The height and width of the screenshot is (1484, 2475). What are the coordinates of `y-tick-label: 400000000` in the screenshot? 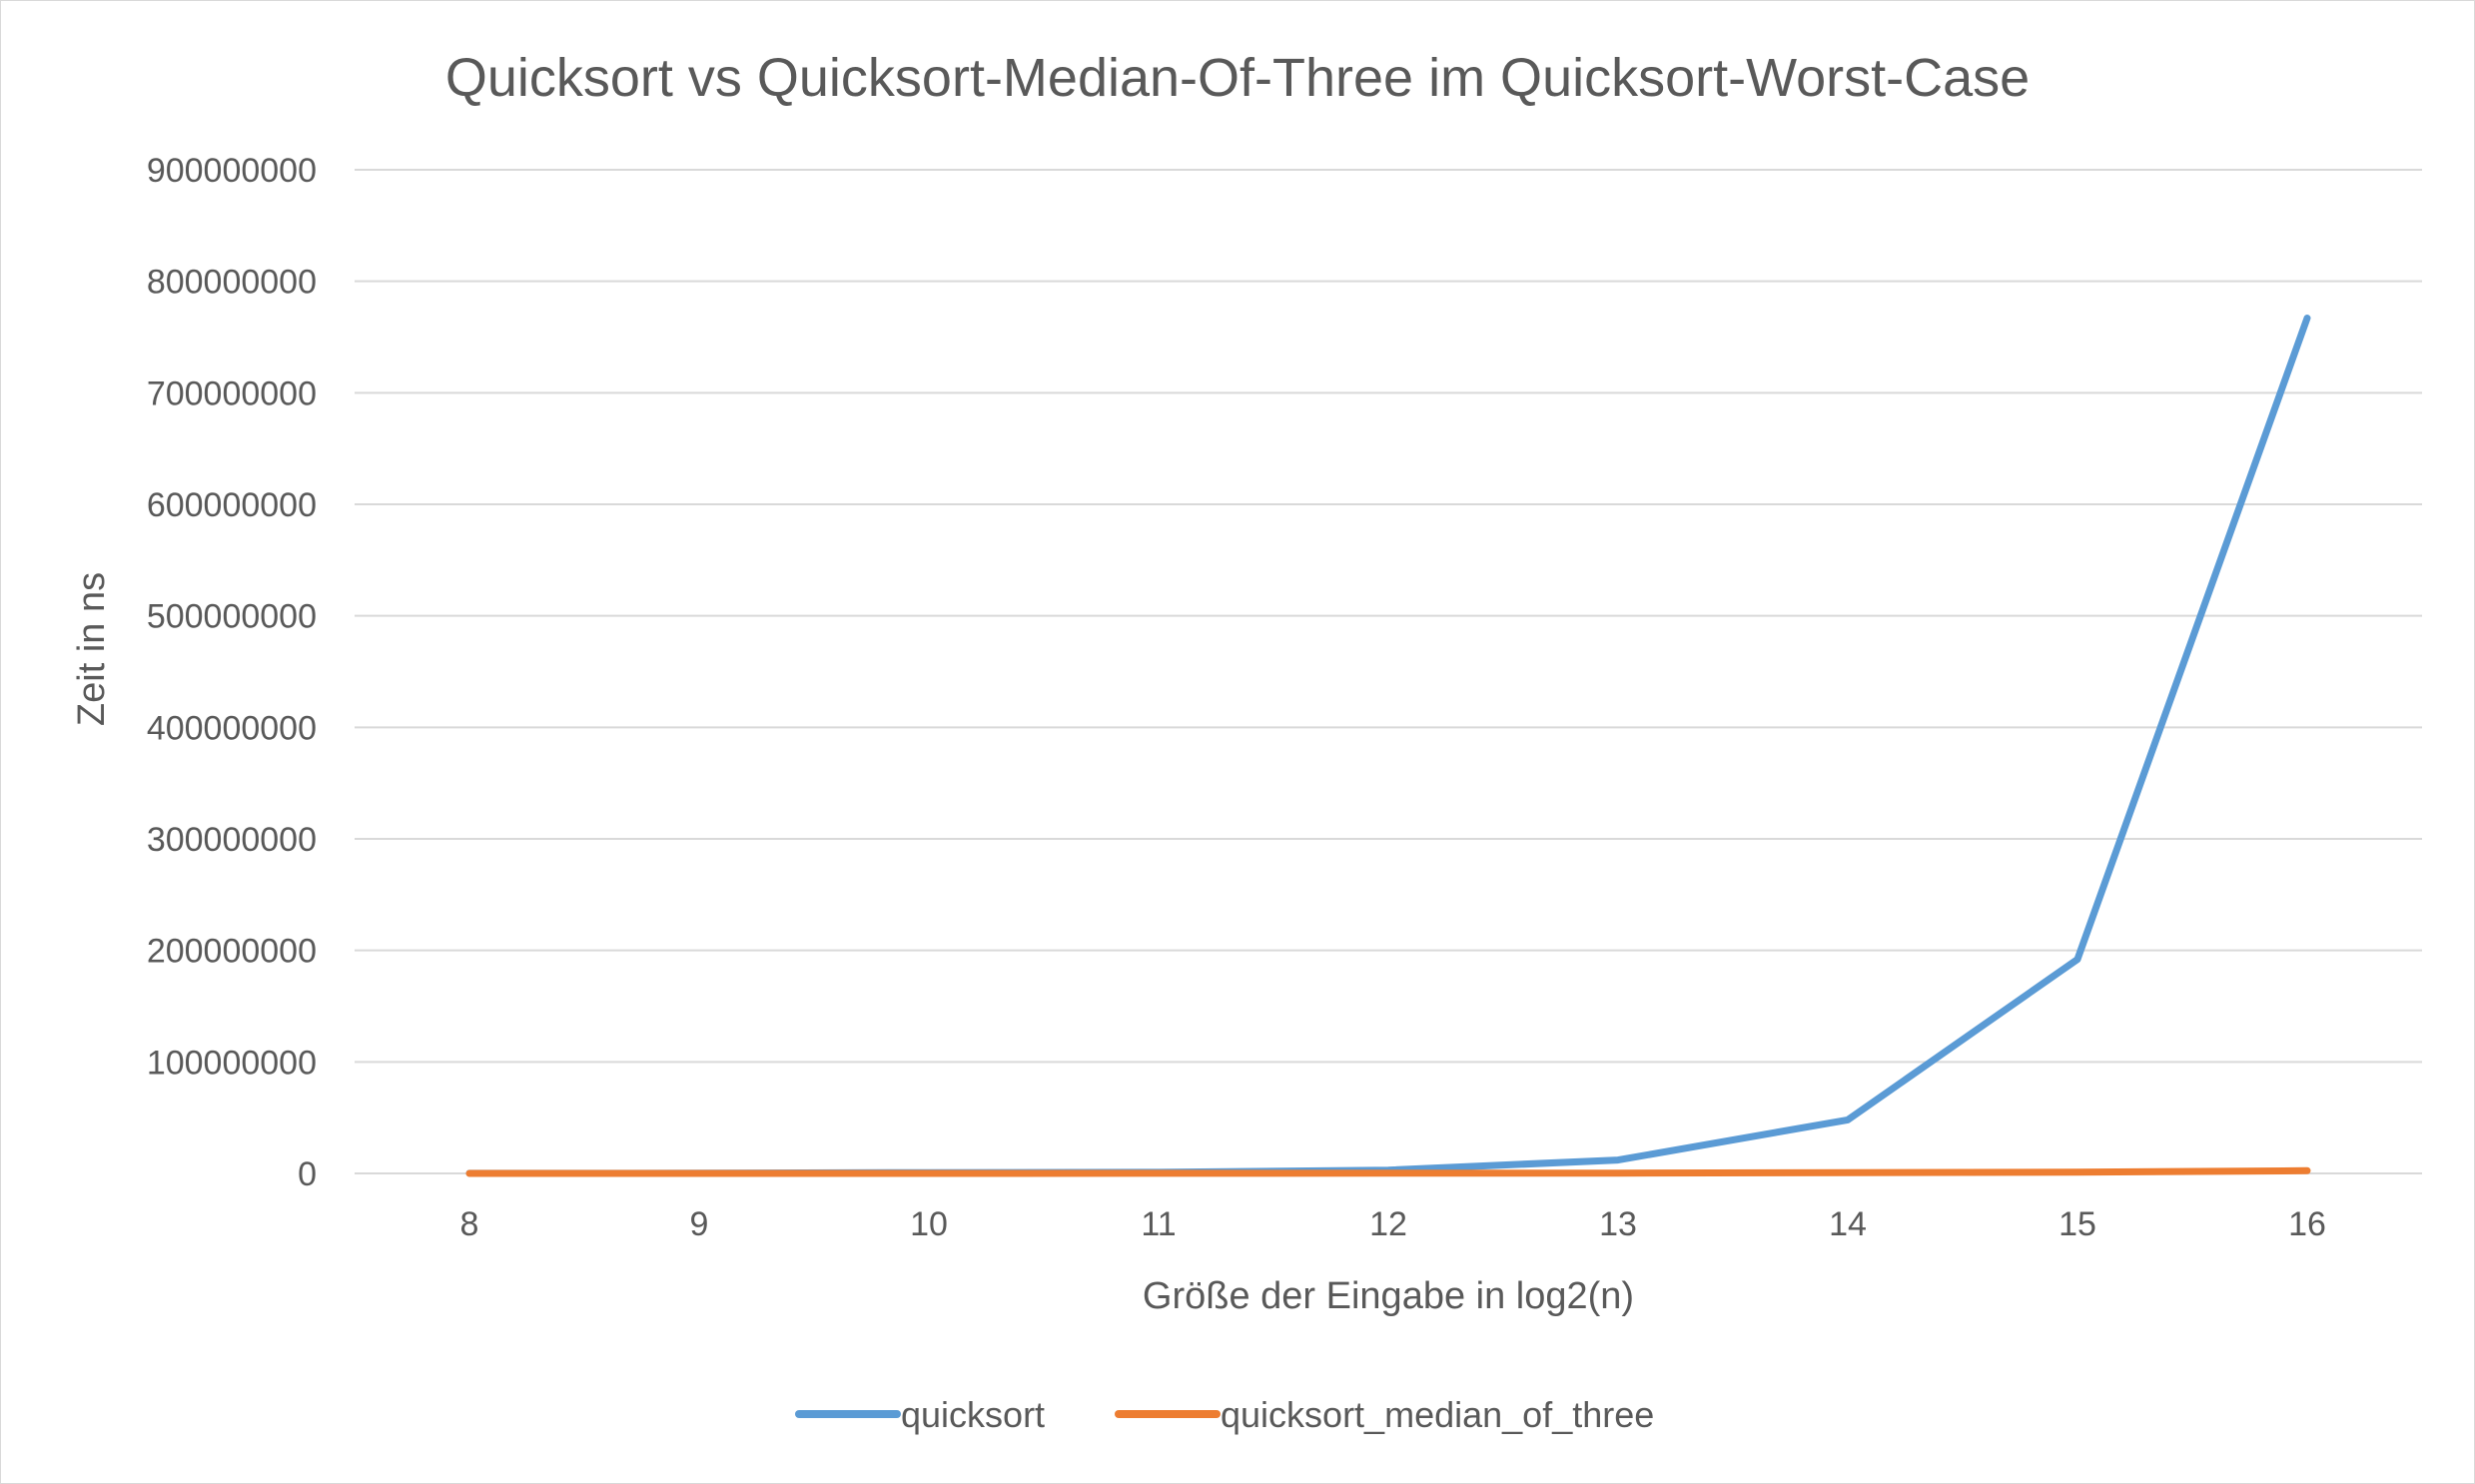 It's located at (232, 728).